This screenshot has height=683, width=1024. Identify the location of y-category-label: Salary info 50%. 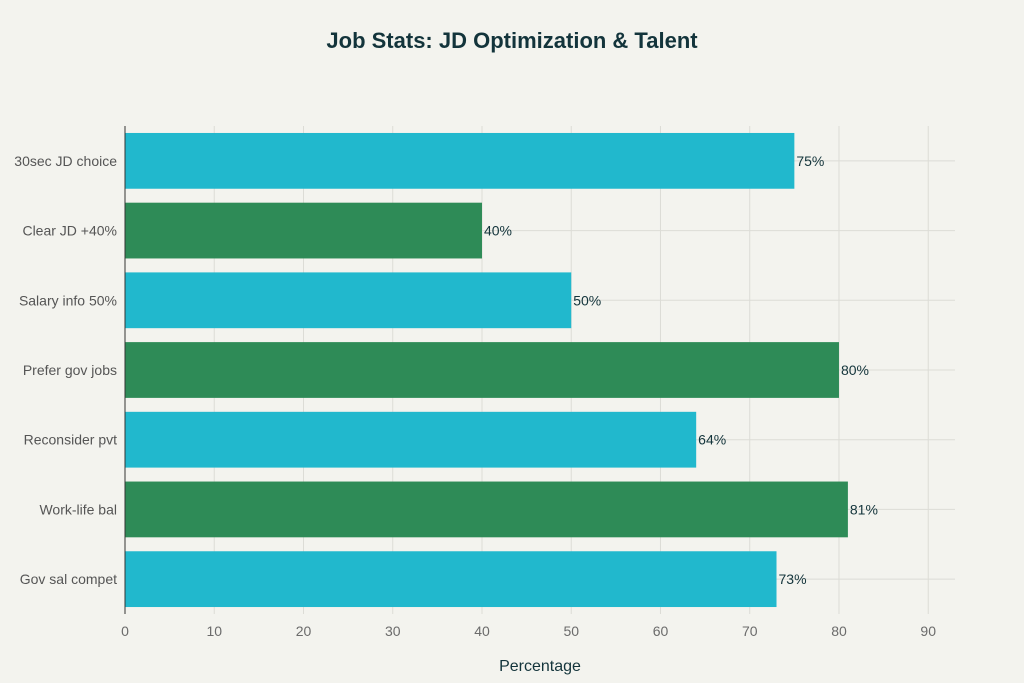
(68, 300).